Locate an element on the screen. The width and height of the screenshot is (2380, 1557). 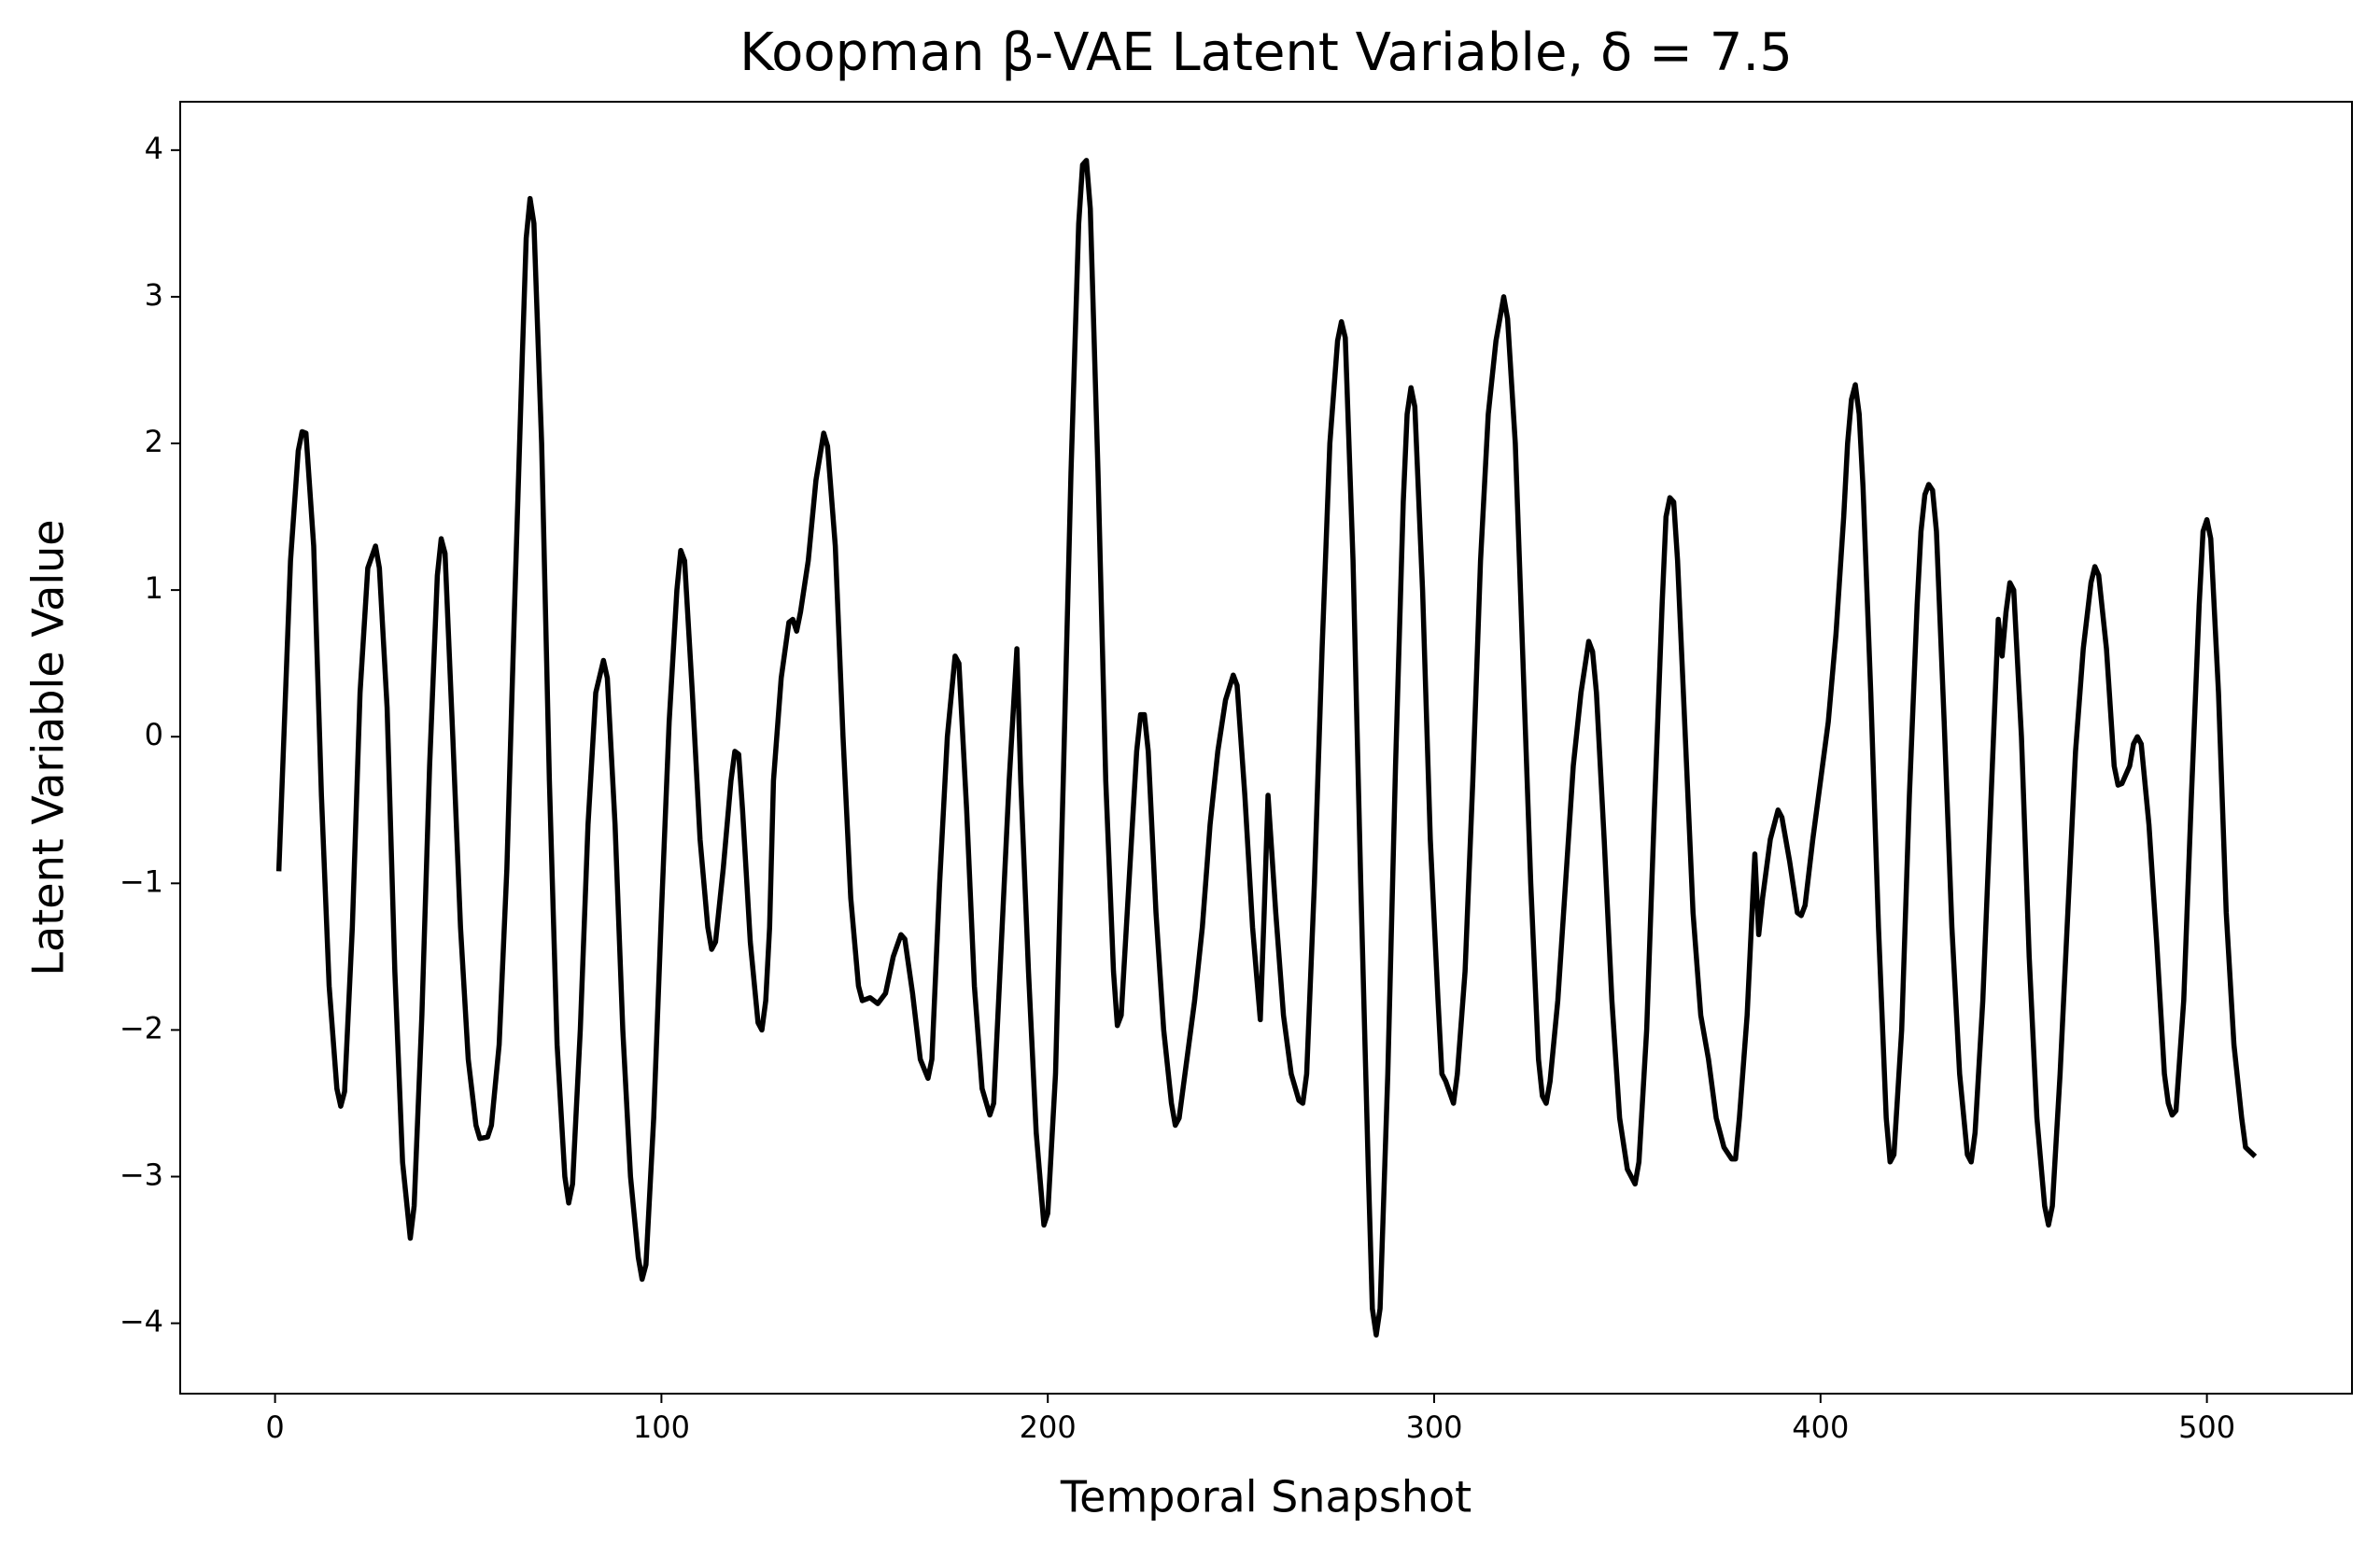
y-tick-label: 3 is located at coordinates (154, 295).